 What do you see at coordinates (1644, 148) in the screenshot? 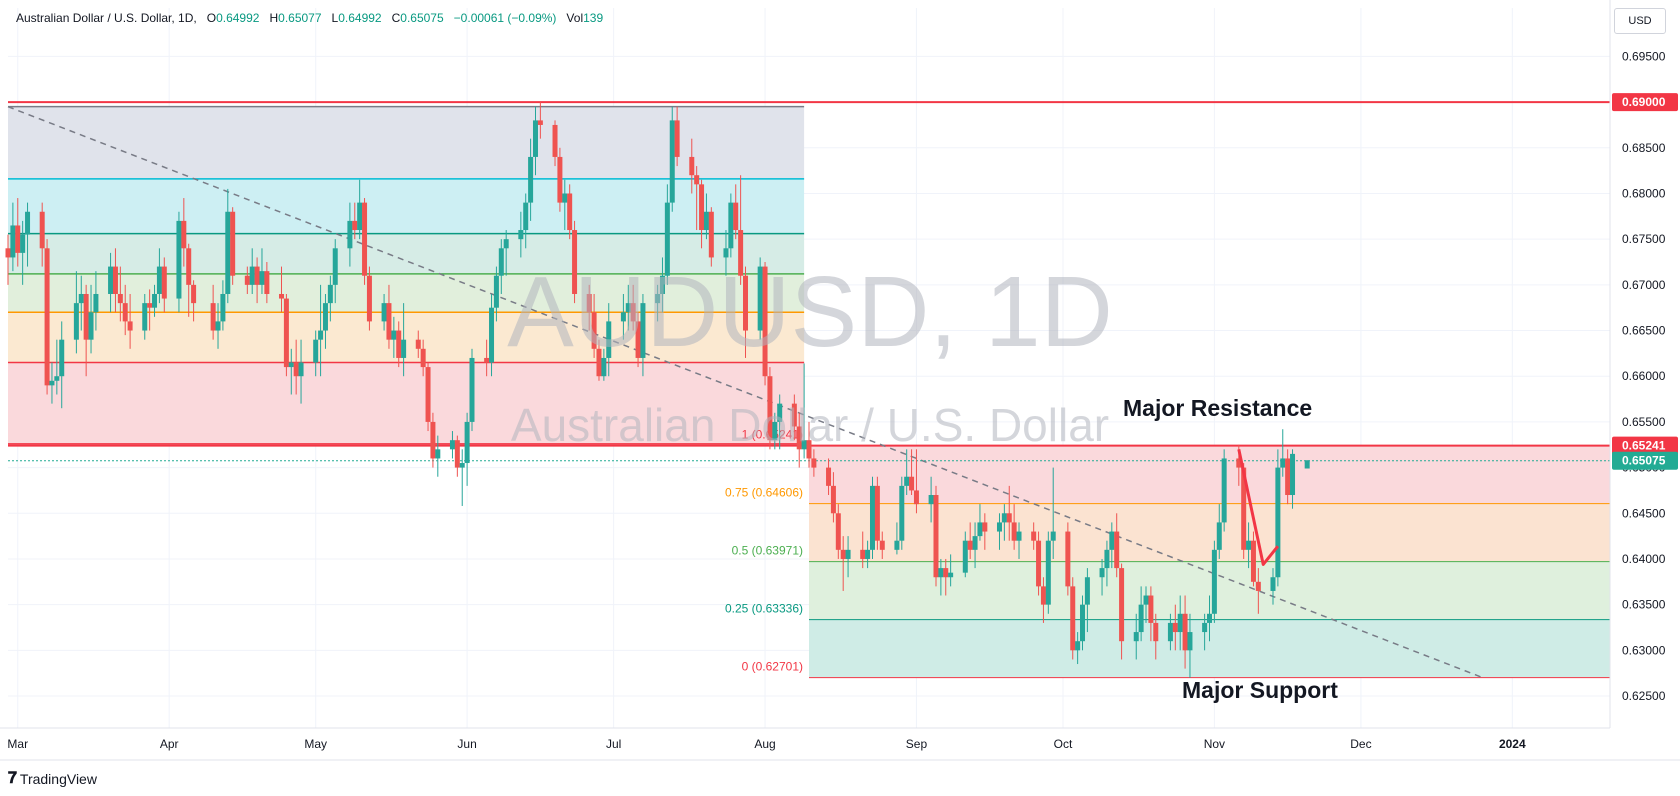
I see `price-tick-label: 0.68500` at bounding box center [1644, 148].